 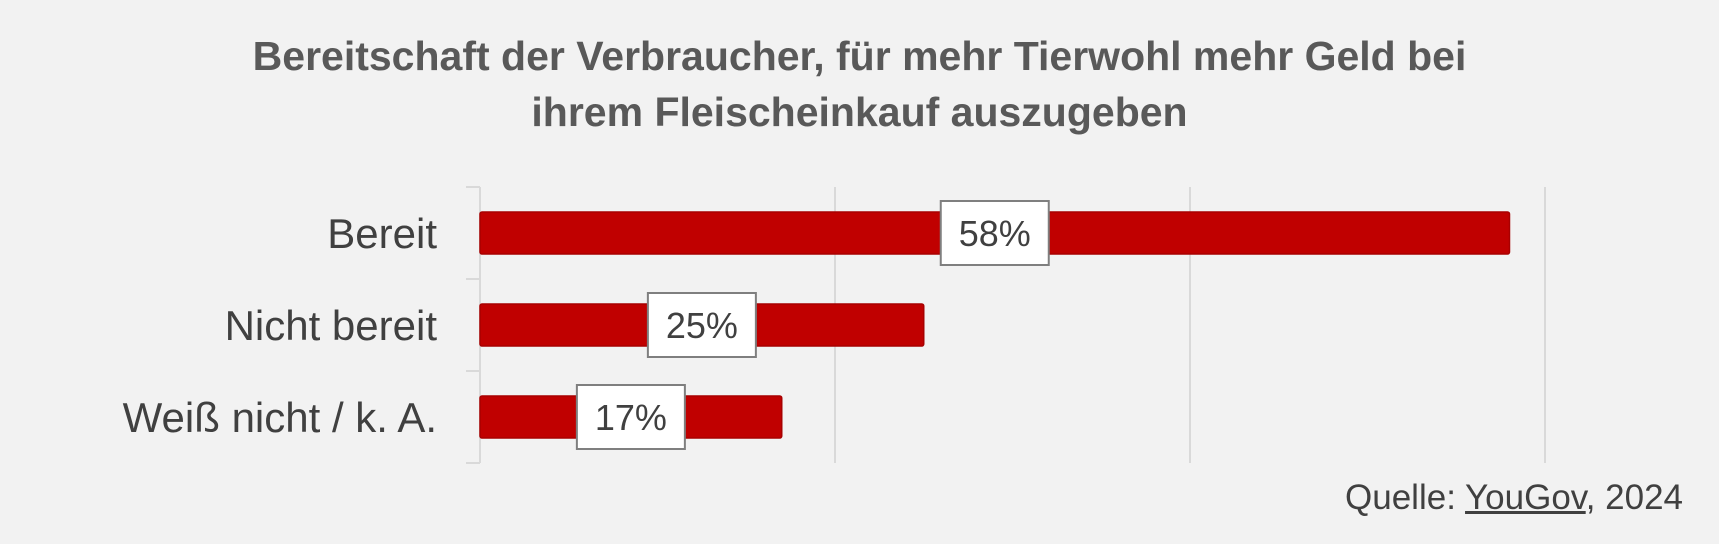 I want to click on category-label-3: Weiß nicht / k. A., so click(x=280, y=417).